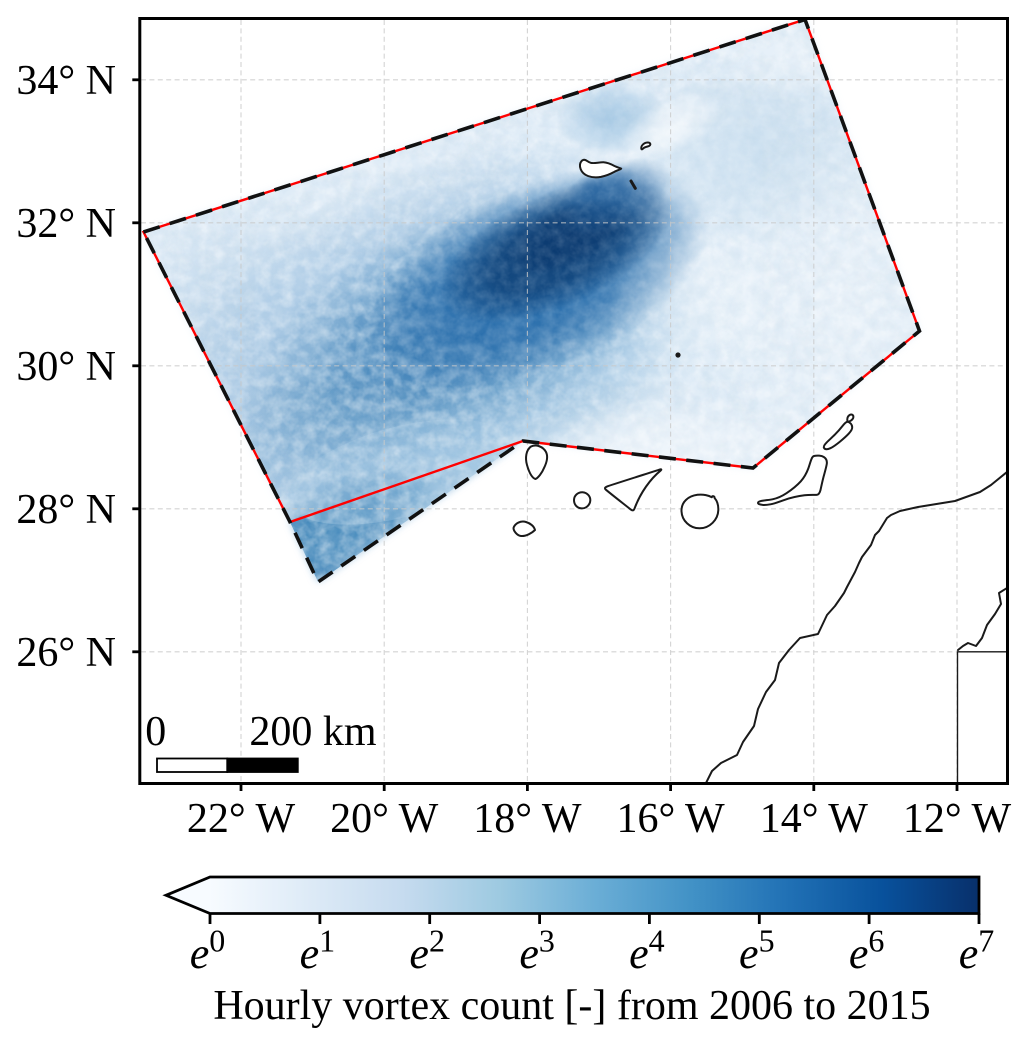 The width and height of the screenshot is (1028, 1055). I want to click on svg-text: 26° N, so click(66, 653).